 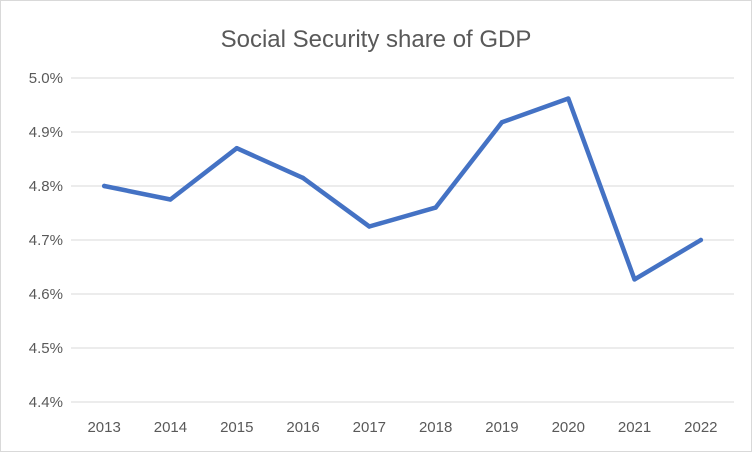 I want to click on x-tick-label: 2015, so click(x=236, y=427).